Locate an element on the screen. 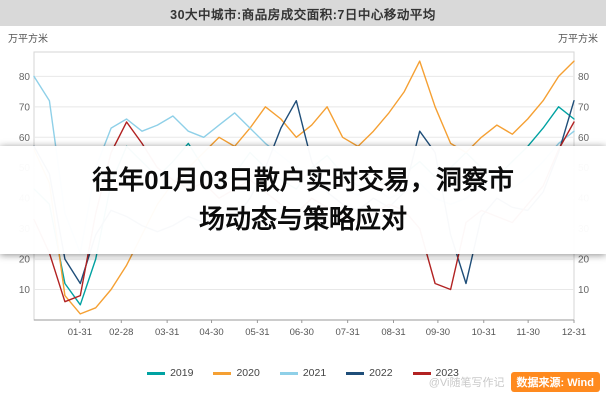 This screenshot has height=400, width=606. legend-swatch-2020 is located at coordinates (222, 373).